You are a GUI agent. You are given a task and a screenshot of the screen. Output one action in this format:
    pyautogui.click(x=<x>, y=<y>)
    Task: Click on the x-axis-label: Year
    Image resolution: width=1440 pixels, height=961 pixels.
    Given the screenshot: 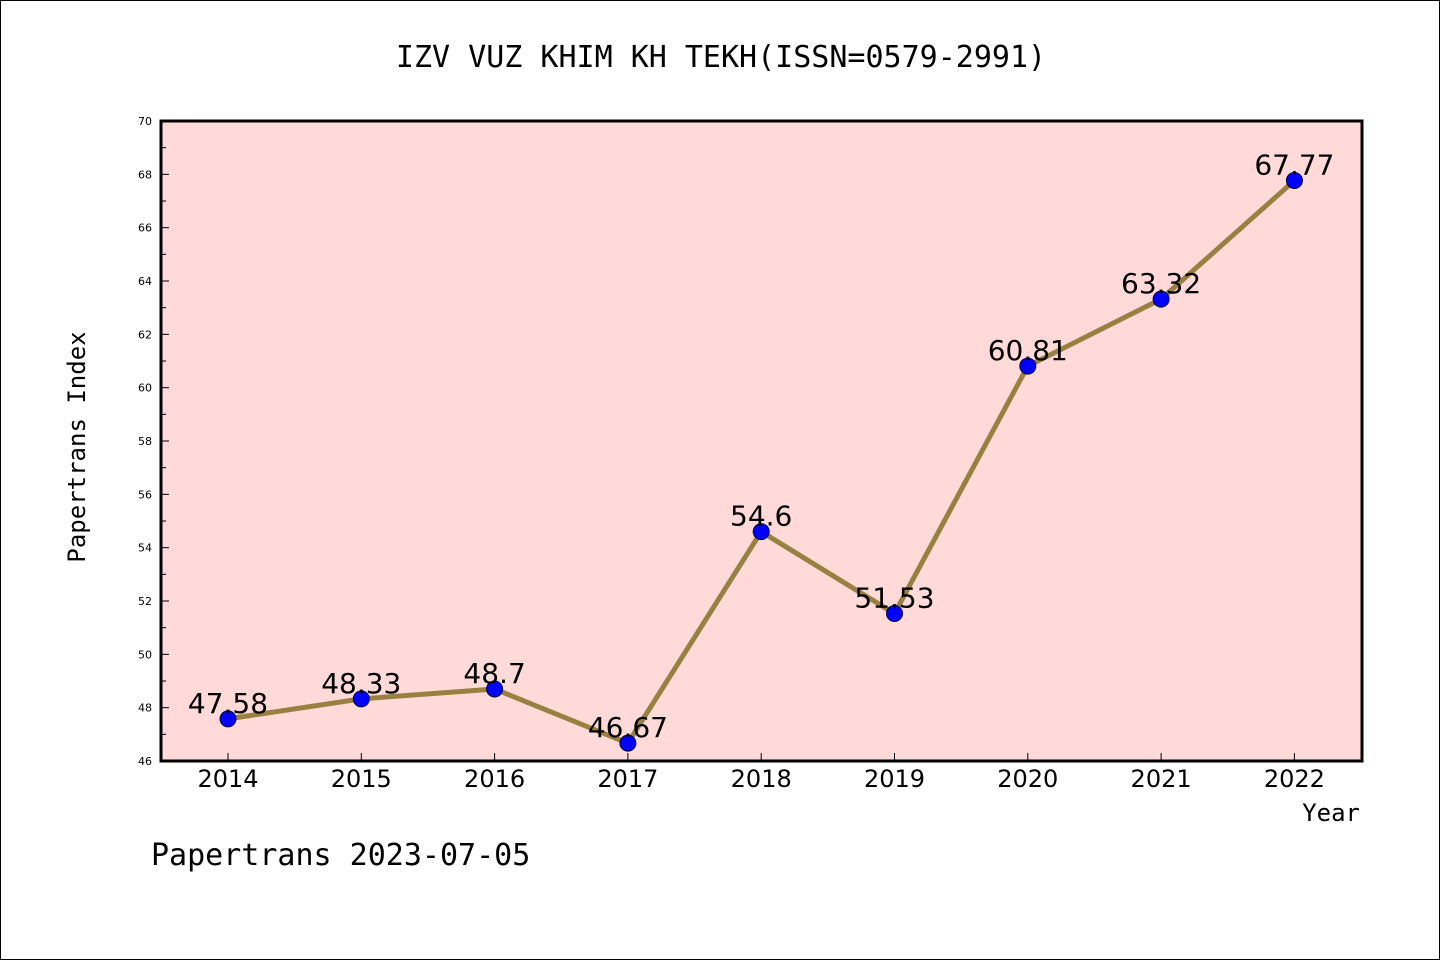 What is the action you would take?
    pyautogui.click(x=1331, y=813)
    